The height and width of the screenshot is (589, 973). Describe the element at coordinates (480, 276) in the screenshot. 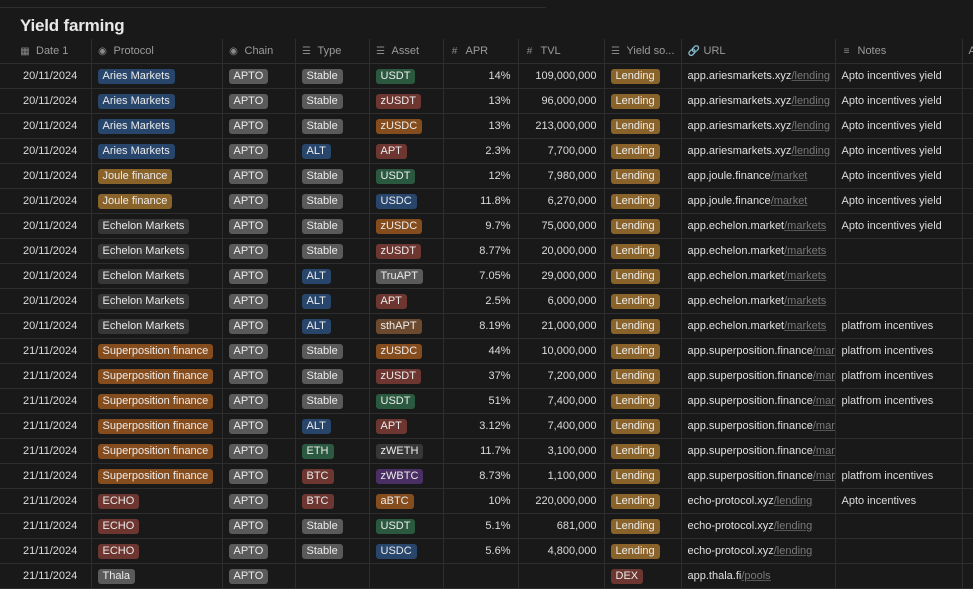

I see `apr-cell: 7.05%` at that location.